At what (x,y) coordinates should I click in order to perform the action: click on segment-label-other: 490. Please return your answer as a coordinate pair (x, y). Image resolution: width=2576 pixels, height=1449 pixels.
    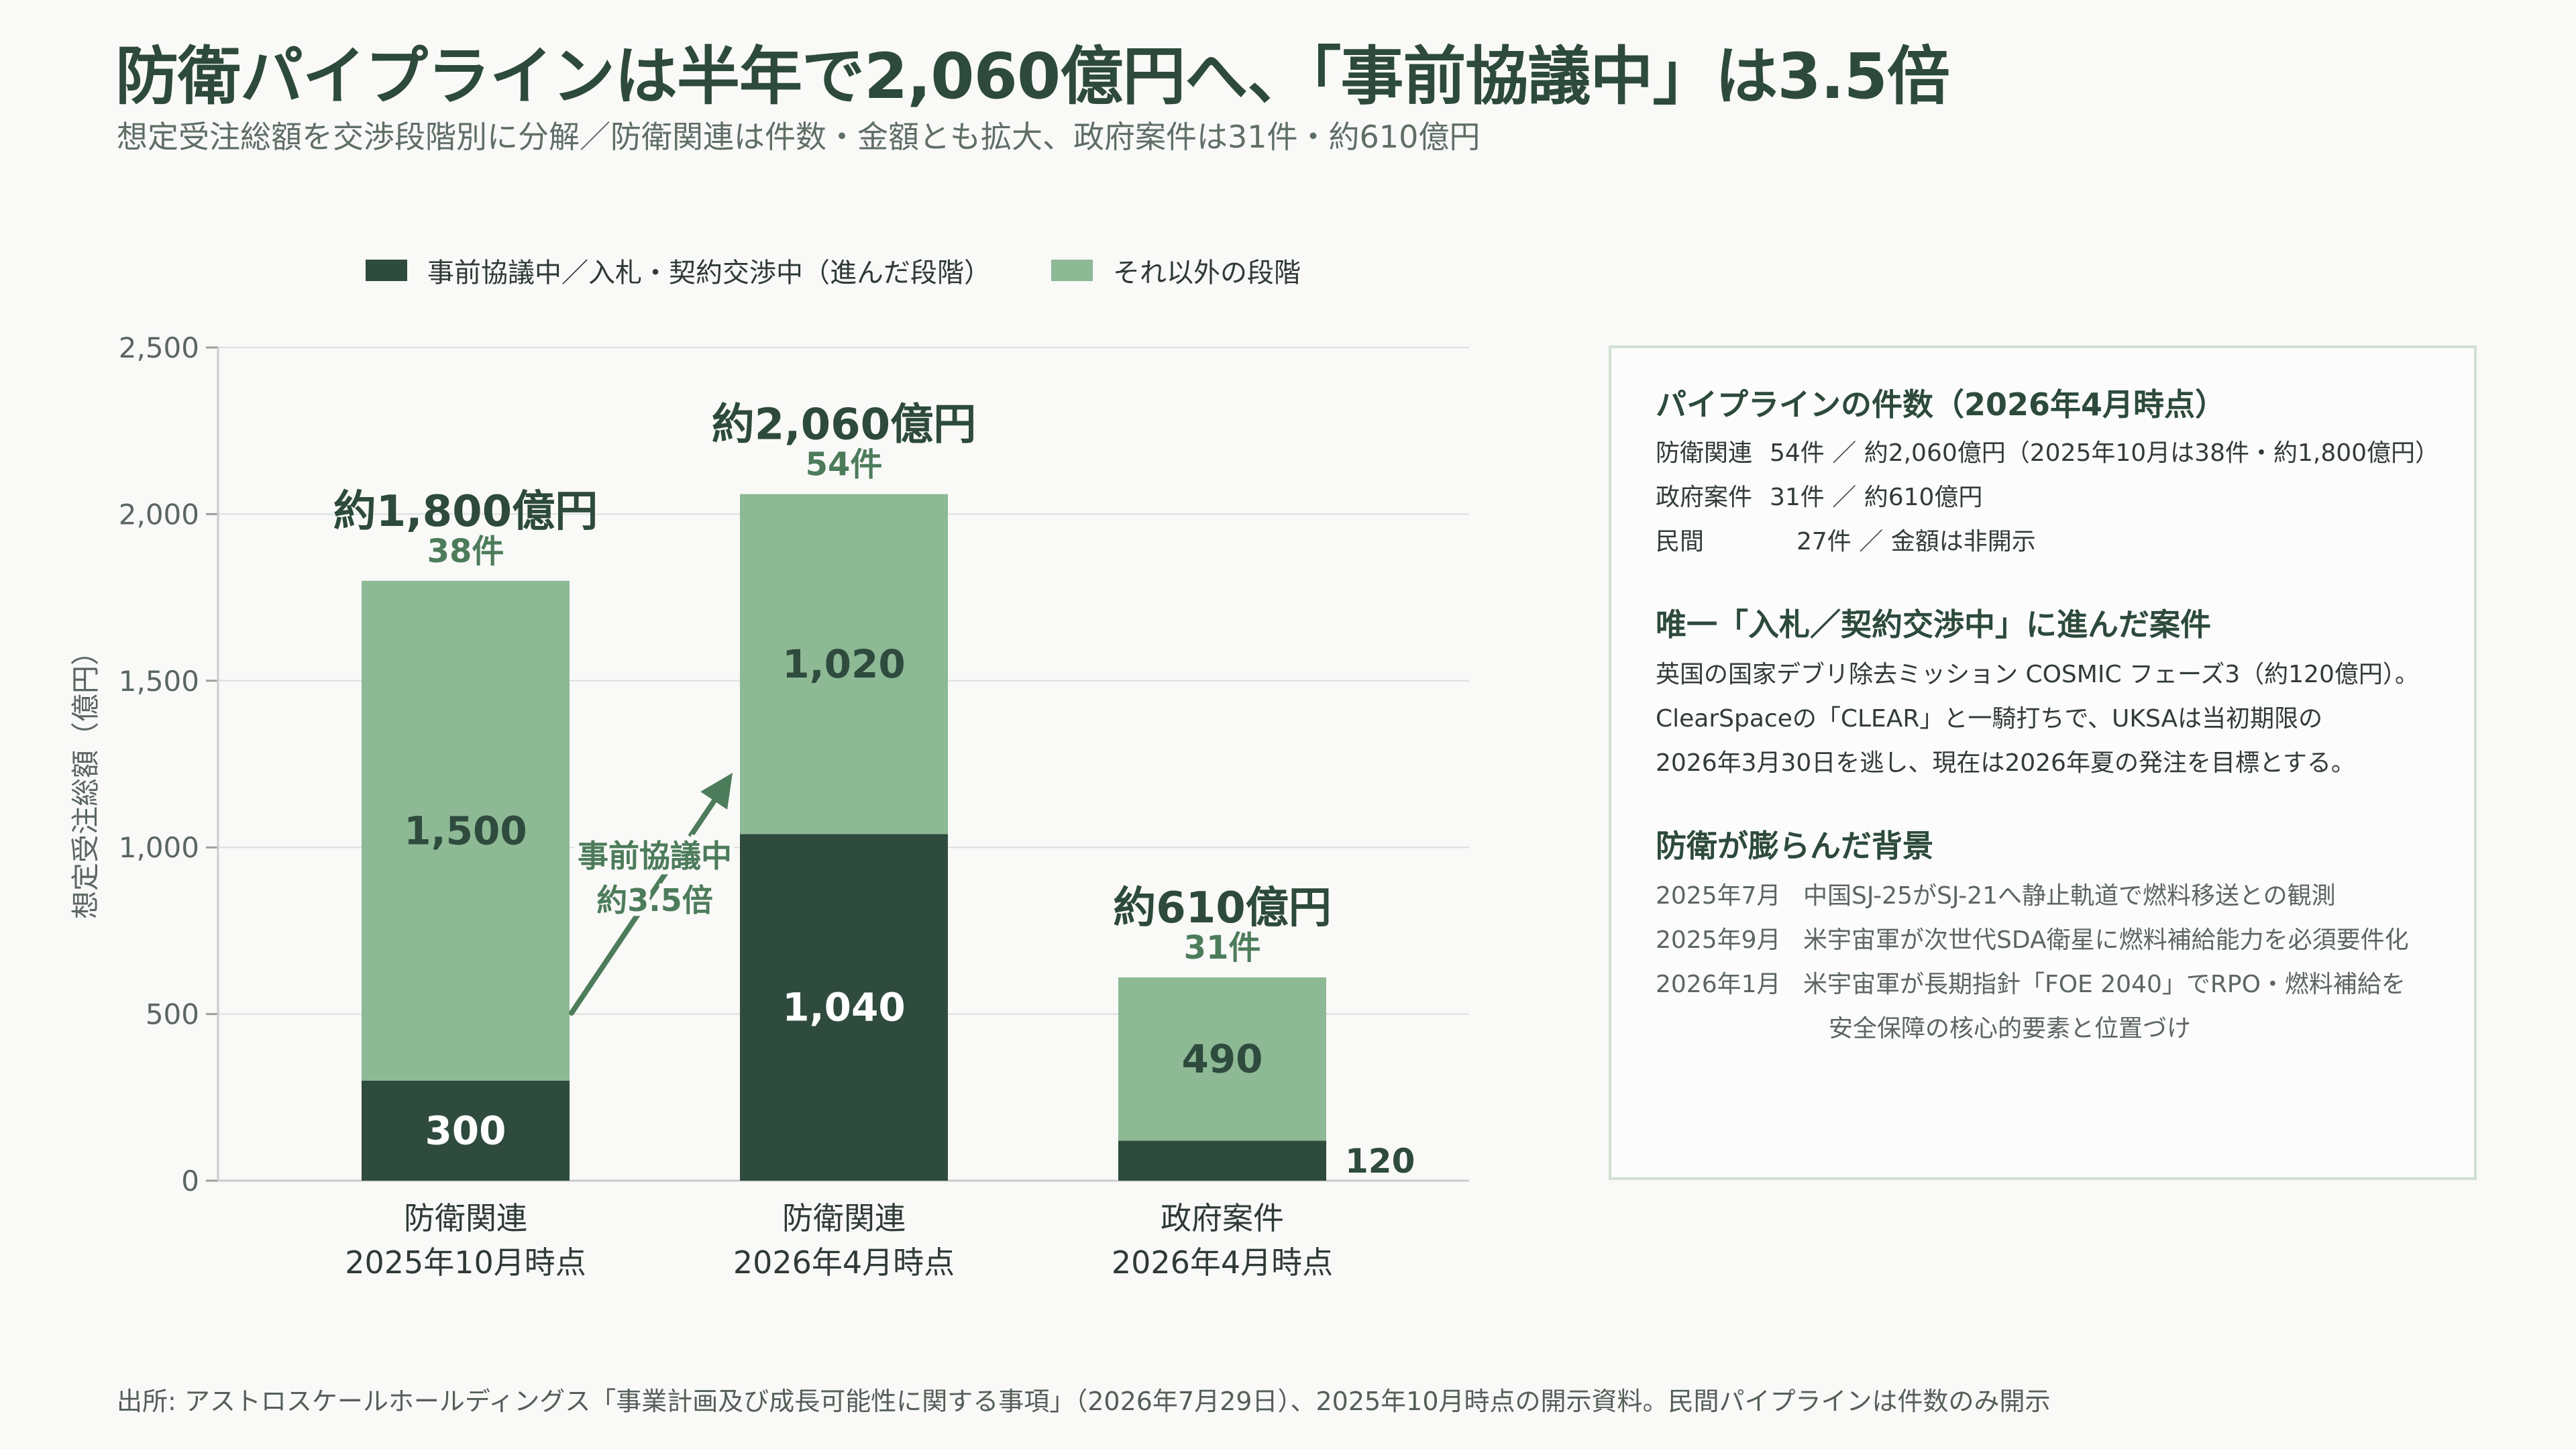
    Looking at the image, I should click on (1222, 1059).